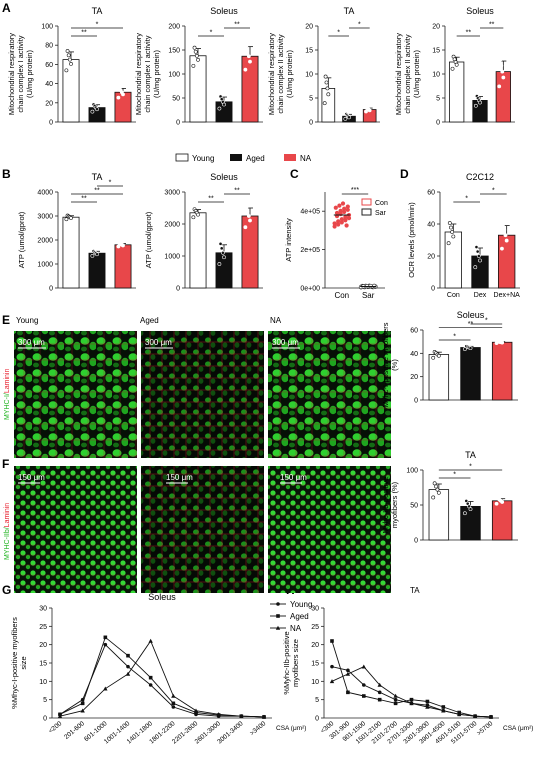 The width and height of the screenshot is (554, 764). Describe the element at coordinates (518, 728) in the screenshot. I see `xlabel-h: CSA (μm²)` at that location.